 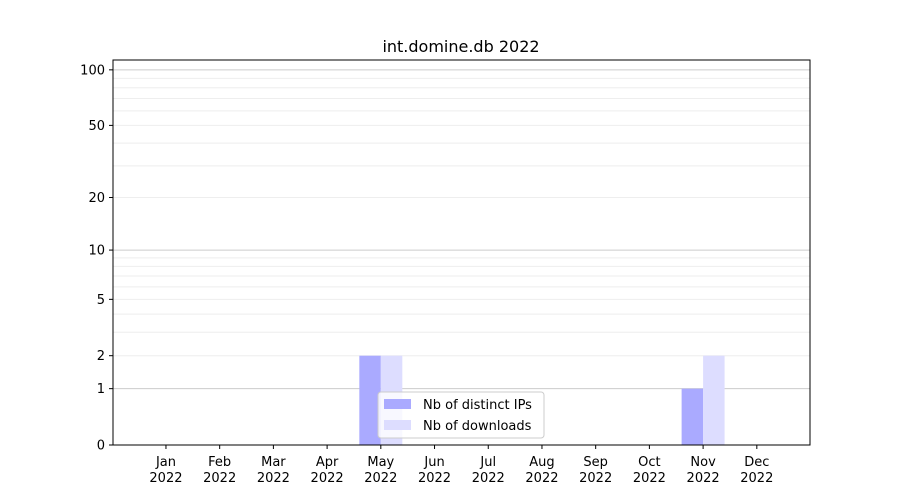 What do you see at coordinates (219, 470) in the screenshot?
I see `x-tick-label: Feb 2022` at bounding box center [219, 470].